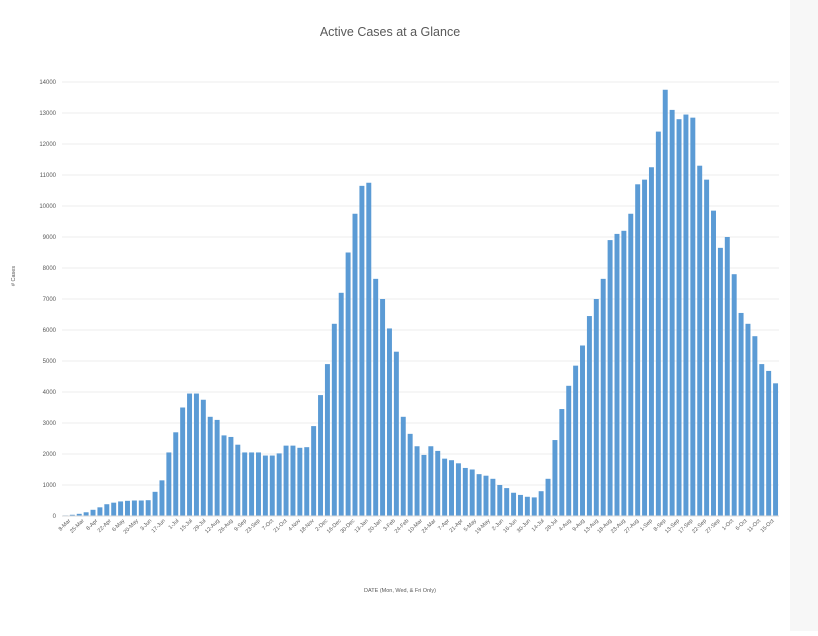 Image resolution: width=818 pixels, height=636 pixels. What do you see at coordinates (50, 424) in the screenshot?
I see `y-tick-label: 3000` at bounding box center [50, 424].